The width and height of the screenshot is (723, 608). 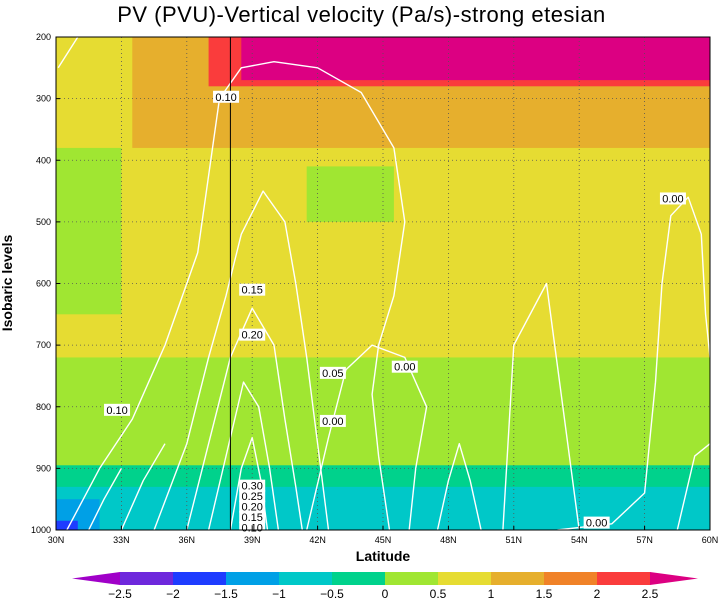 I want to click on x-tick-label: 57N, so click(x=644, y=540).